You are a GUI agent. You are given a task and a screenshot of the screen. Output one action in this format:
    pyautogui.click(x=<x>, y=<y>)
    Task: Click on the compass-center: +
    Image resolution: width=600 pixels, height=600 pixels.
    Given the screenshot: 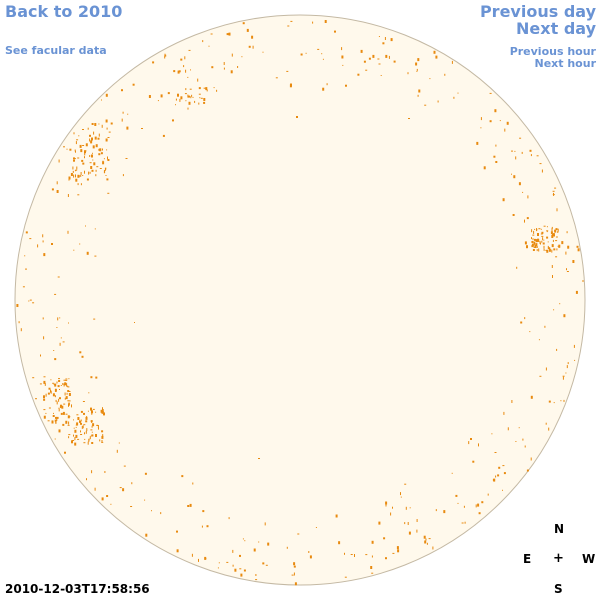 What is the action you would take?
    pyautogui.click(x=558, y=558)
    